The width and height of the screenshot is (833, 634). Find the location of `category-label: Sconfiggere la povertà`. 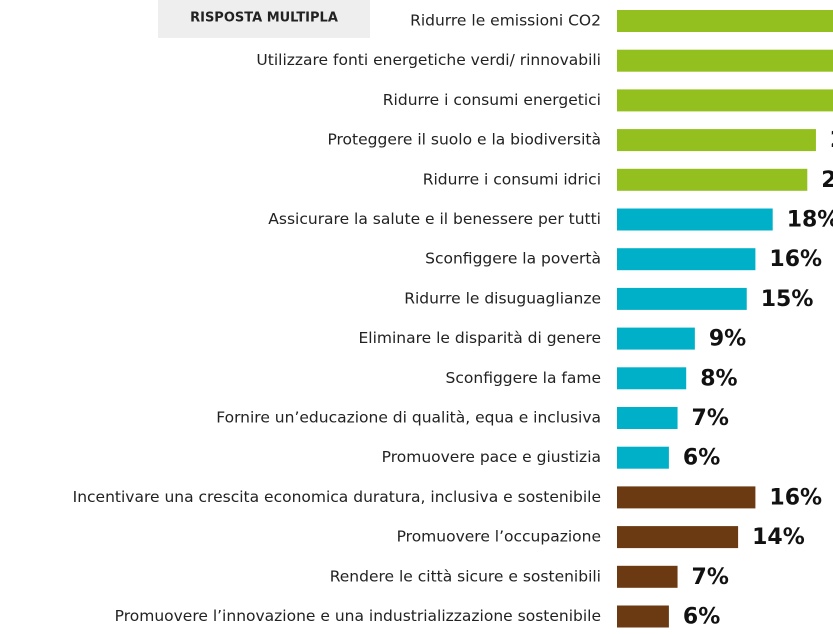

category-label: Sconfiggere la povertà is located at coordinates (513, 259).